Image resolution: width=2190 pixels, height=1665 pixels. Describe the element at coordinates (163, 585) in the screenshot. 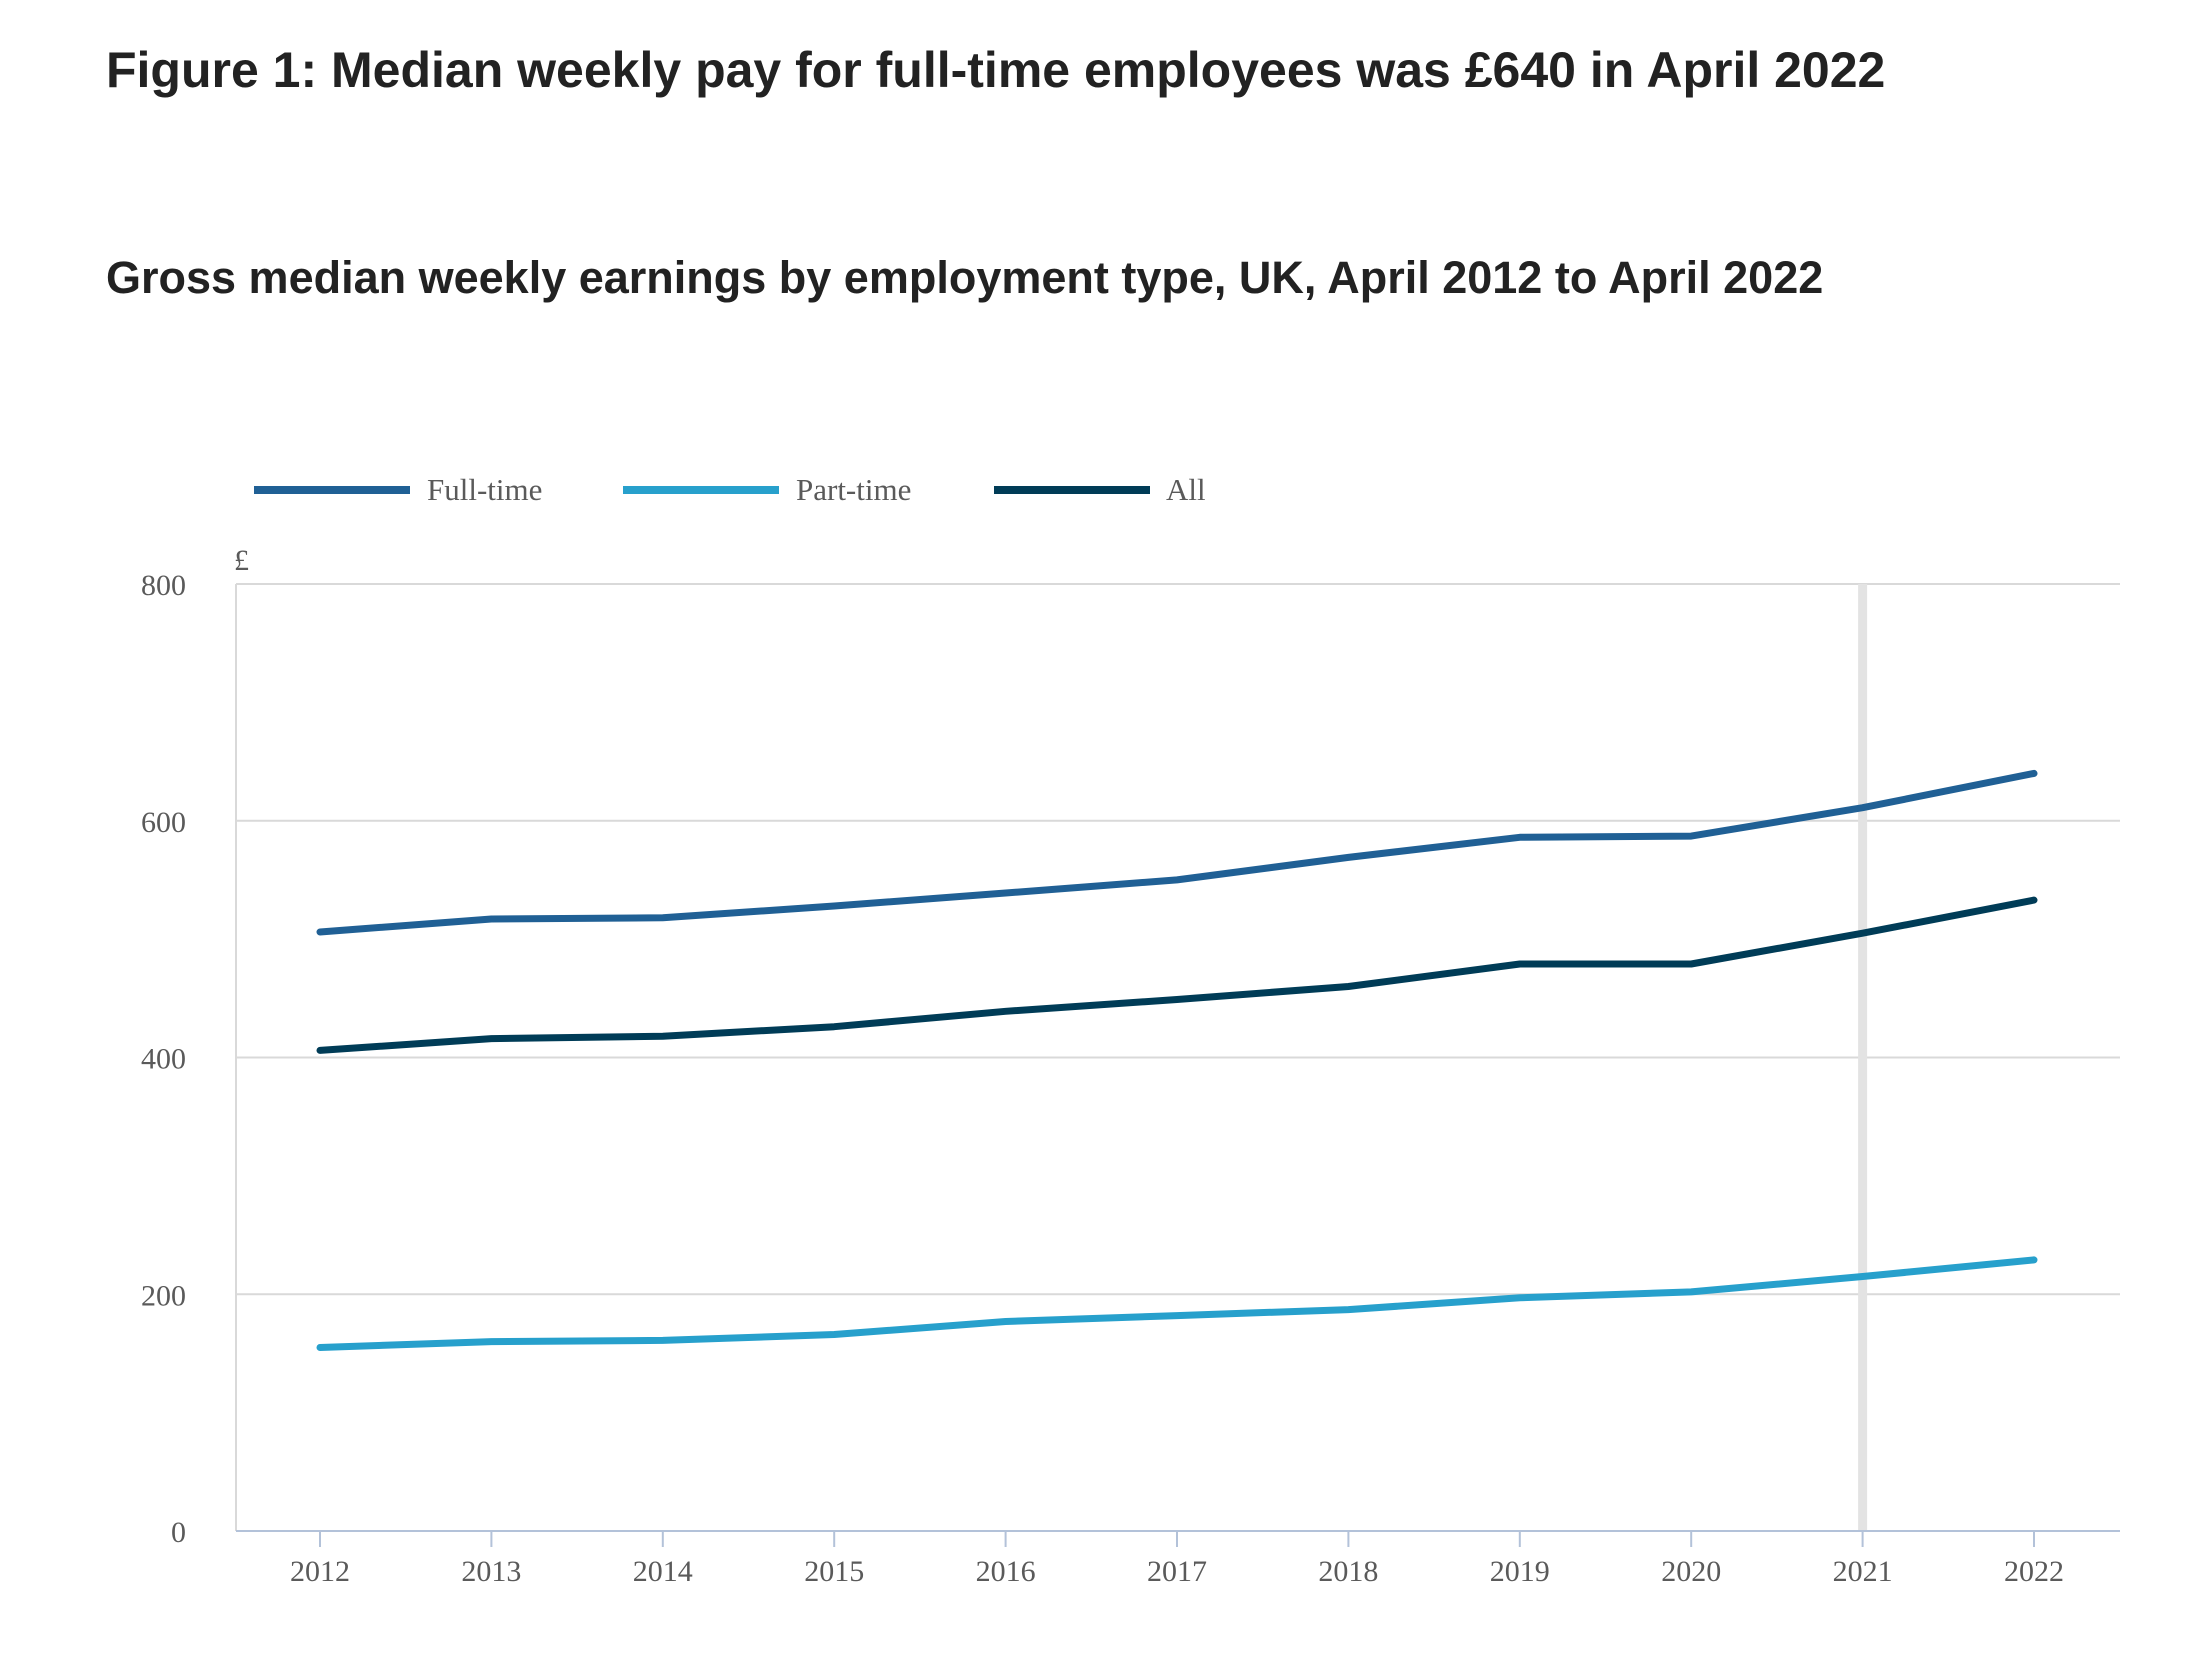

I see `y-tick-label: 800` at that location.